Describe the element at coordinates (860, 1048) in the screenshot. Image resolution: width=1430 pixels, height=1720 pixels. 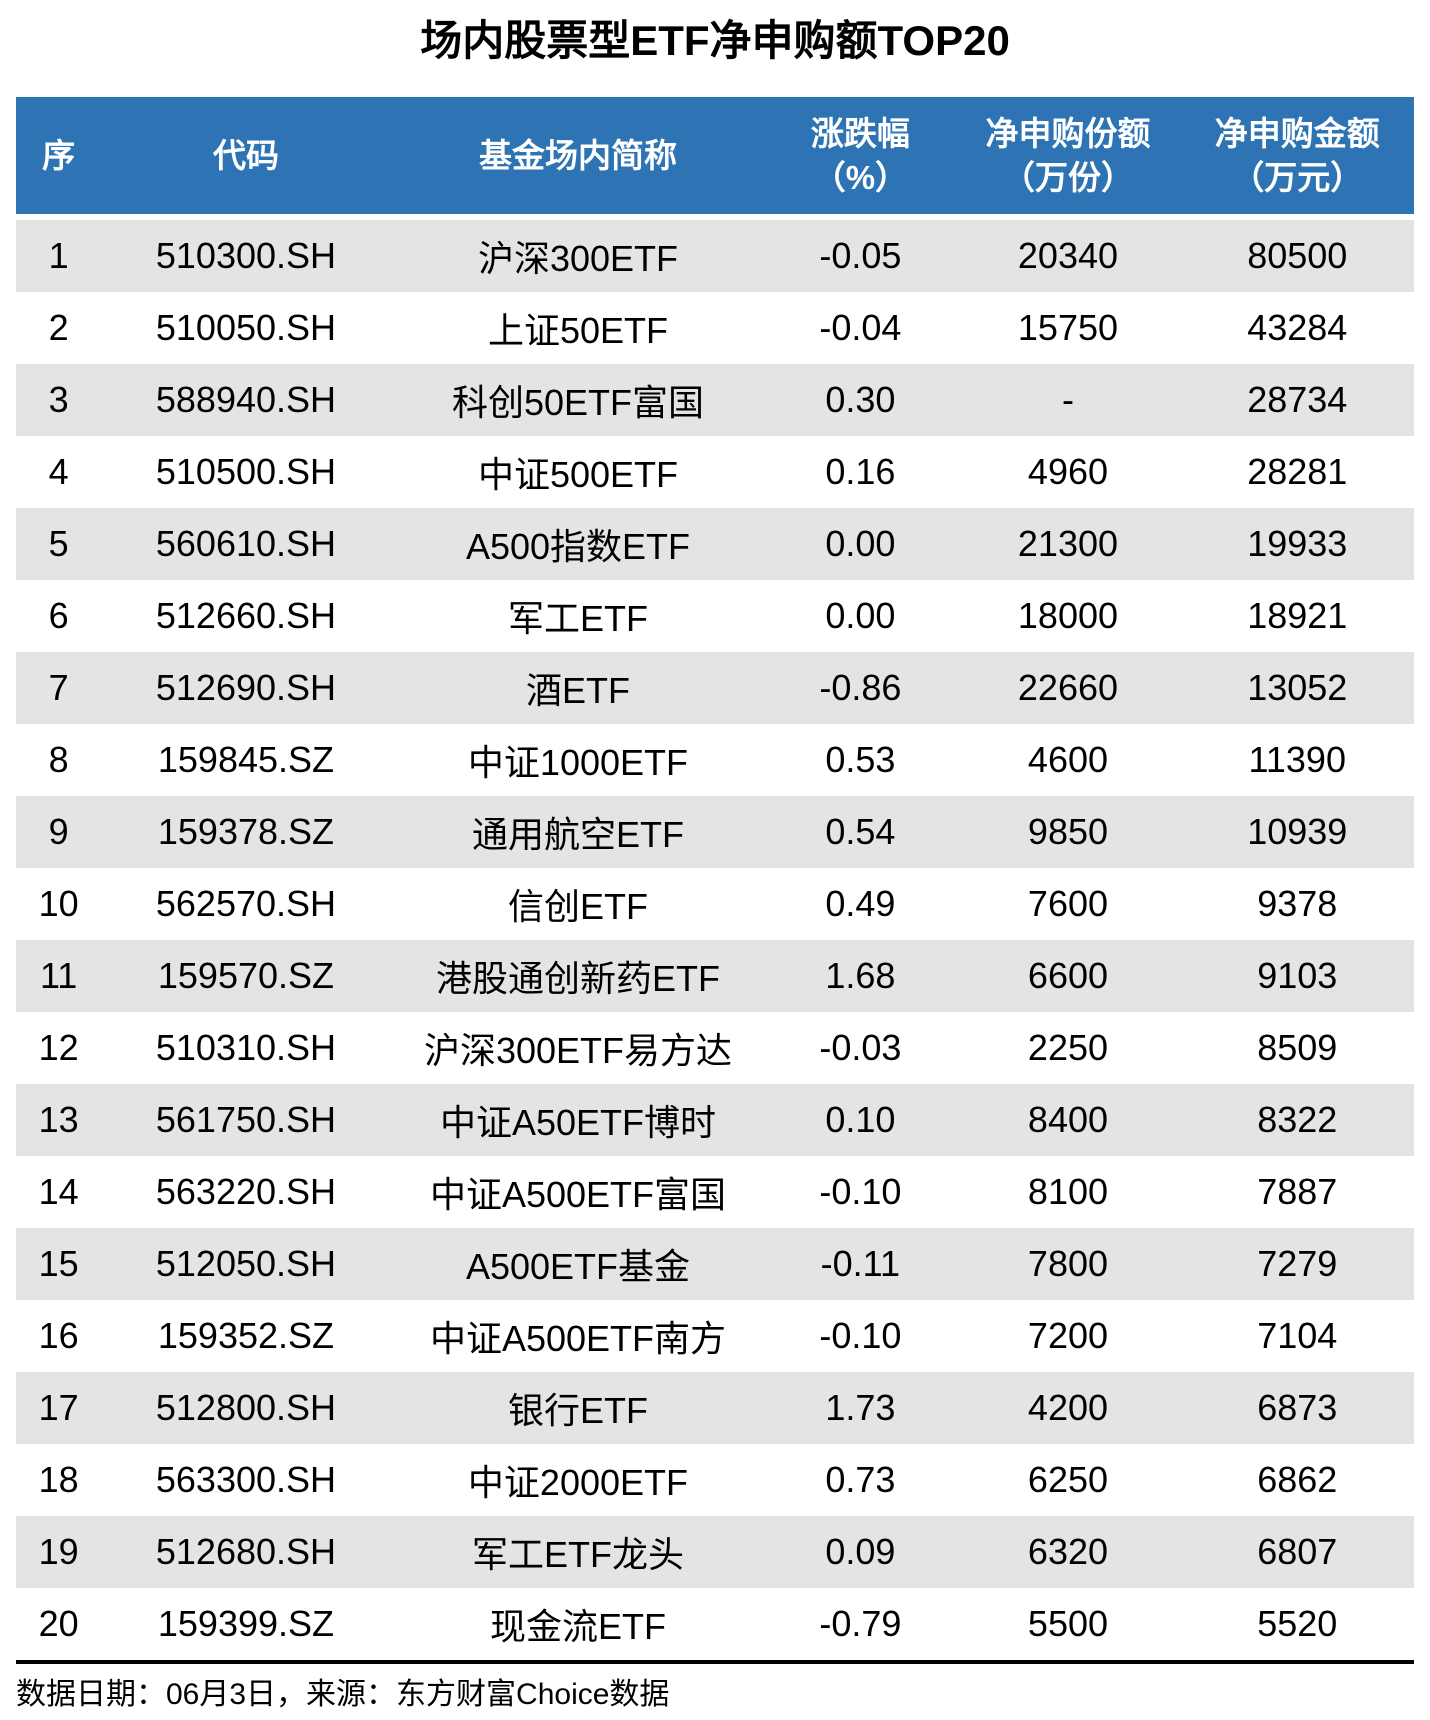
I see `cell-change: -0.03` at that location.